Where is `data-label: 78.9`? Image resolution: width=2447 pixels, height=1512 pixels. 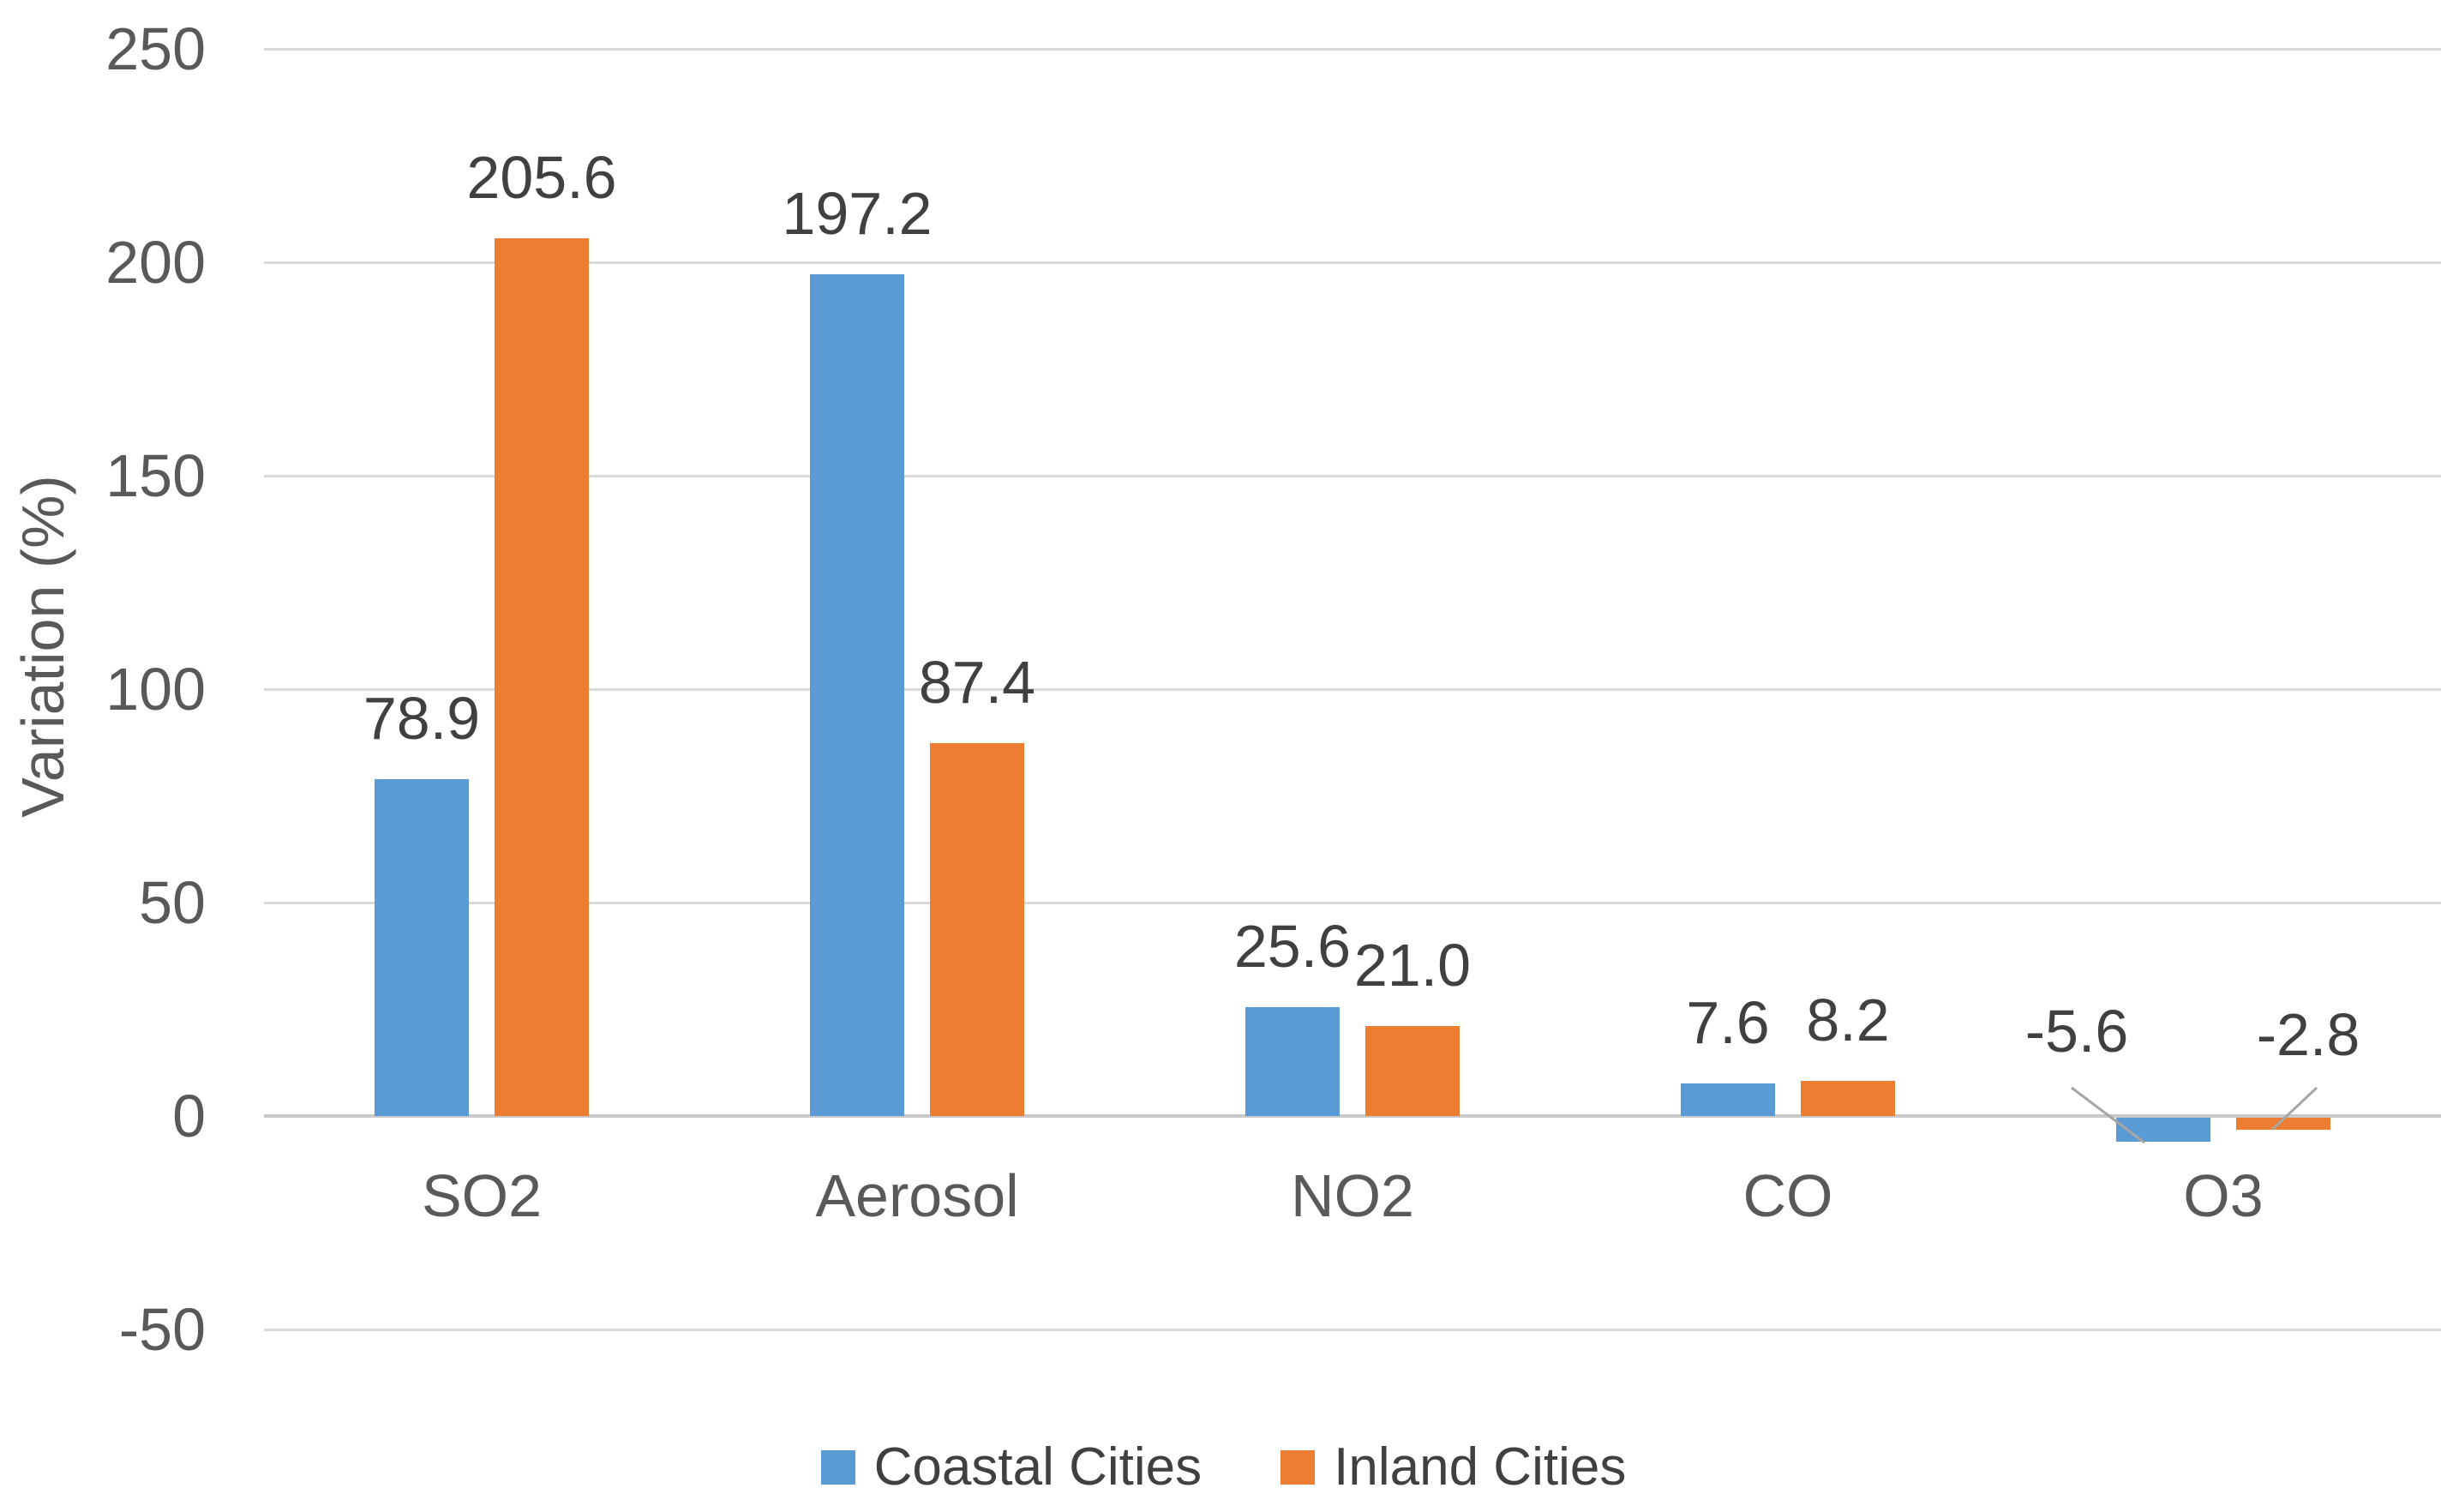
data-label: 78.9 is located at coordinates (422, 719).